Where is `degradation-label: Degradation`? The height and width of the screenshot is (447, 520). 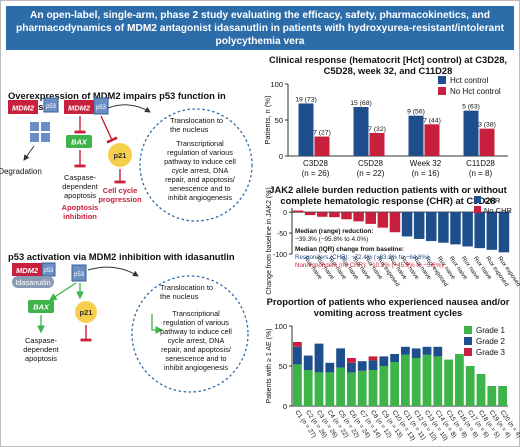
degradation-label: Degradation is located at coordinates (21, 171).